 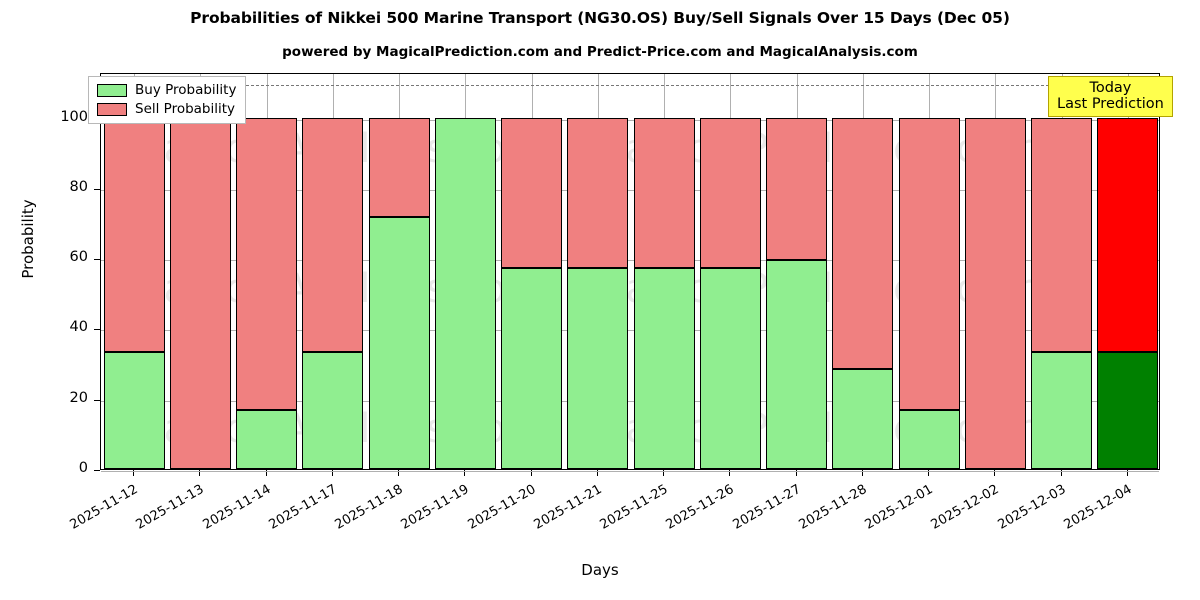 What do you see at coordinates (78, 257) in the screenshot?
I see `y-tick-label-60: 60` at bounding box center [78, 257].